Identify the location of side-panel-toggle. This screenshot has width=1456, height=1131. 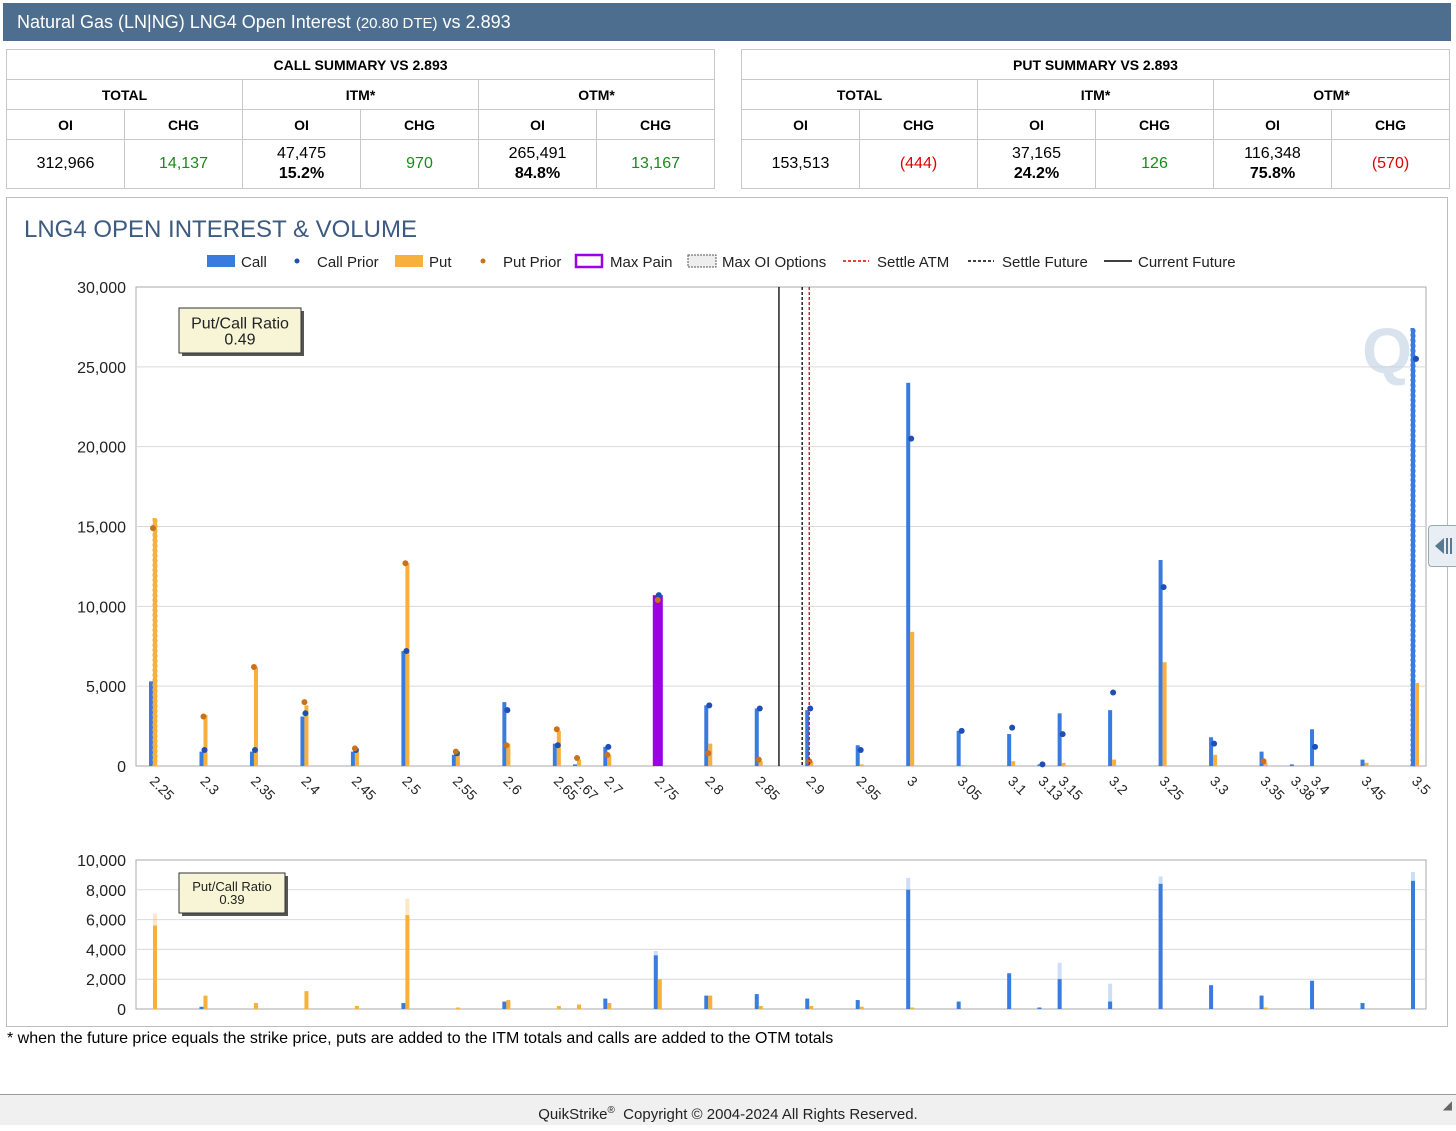
(1442, 546).